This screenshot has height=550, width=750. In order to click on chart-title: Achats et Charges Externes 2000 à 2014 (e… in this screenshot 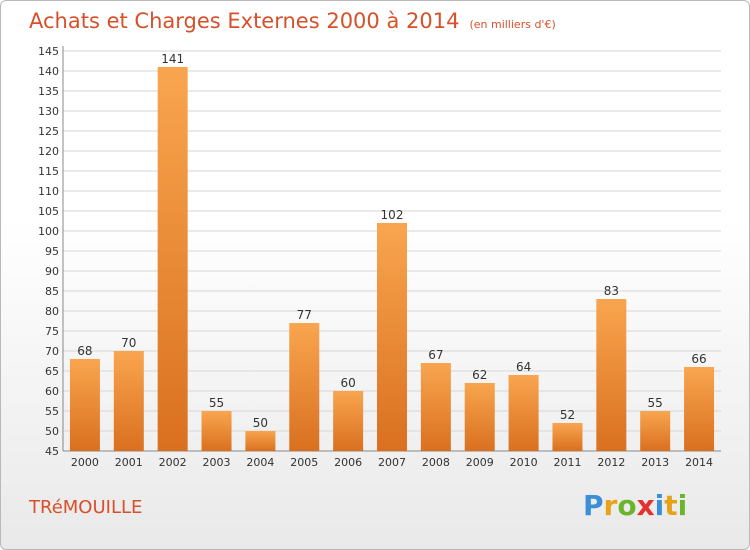, I will do `click(292, 23)`.